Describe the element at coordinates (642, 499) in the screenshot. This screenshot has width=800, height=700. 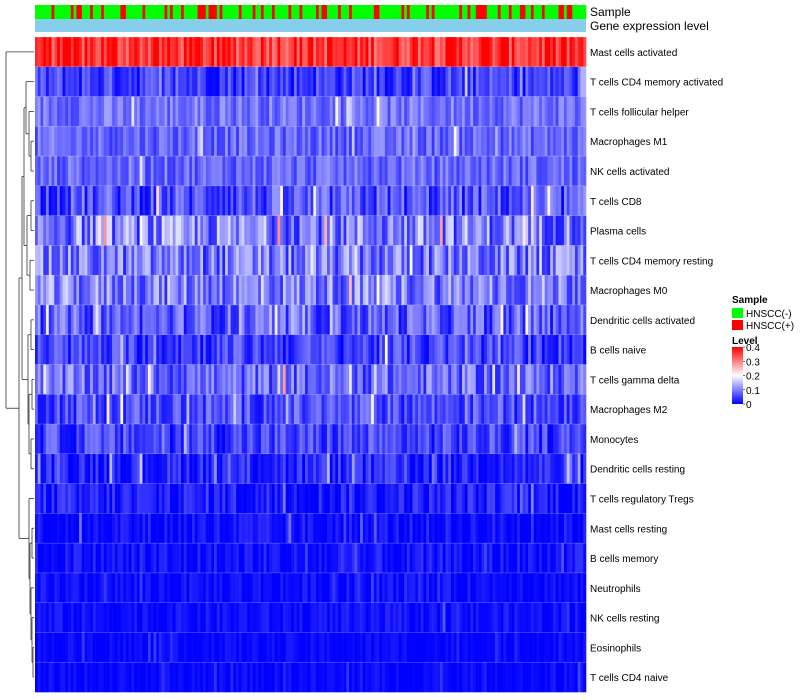
I see `row-label: T cells regulatory Tregs` at that location.